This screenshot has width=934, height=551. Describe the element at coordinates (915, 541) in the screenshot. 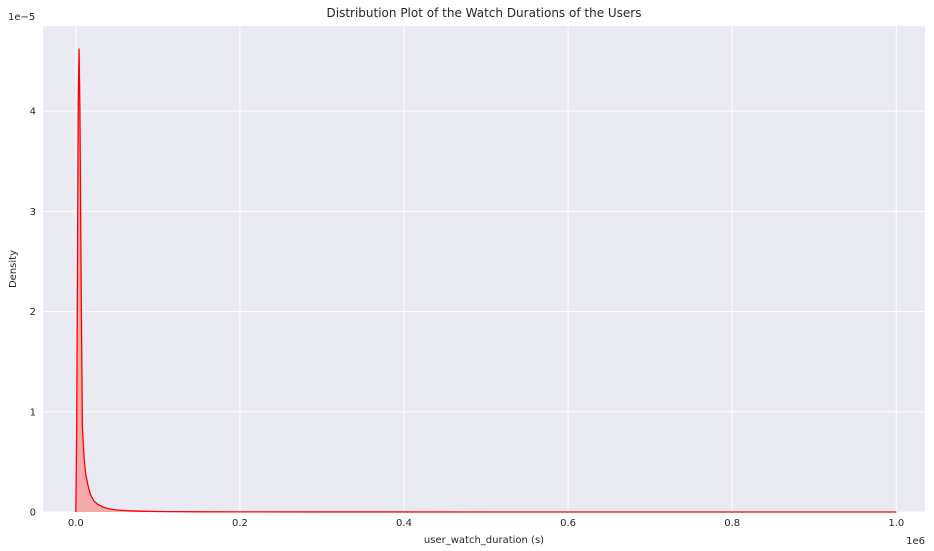

I see `x-axis-offset-label: 1e6` at that location.